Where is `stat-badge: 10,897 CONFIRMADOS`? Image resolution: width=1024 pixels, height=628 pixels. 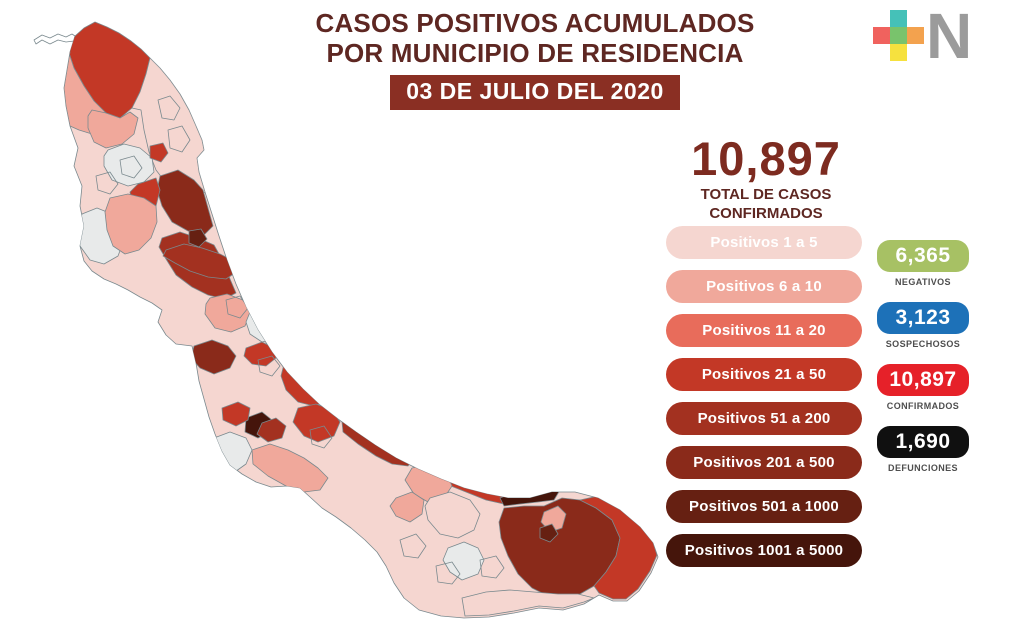 stat-badge: 10,897 CONFIRMADOS is located at coordinates (923, 387).